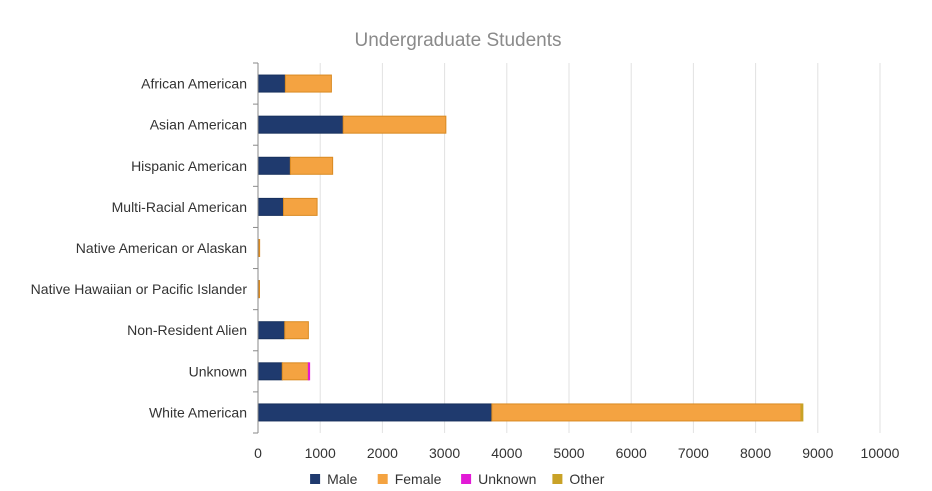 The height and width of the screenshot is (491, 932). Describe the element at coordinates (198, 412) in the screenshot. I see `category-label: White American` at that location.